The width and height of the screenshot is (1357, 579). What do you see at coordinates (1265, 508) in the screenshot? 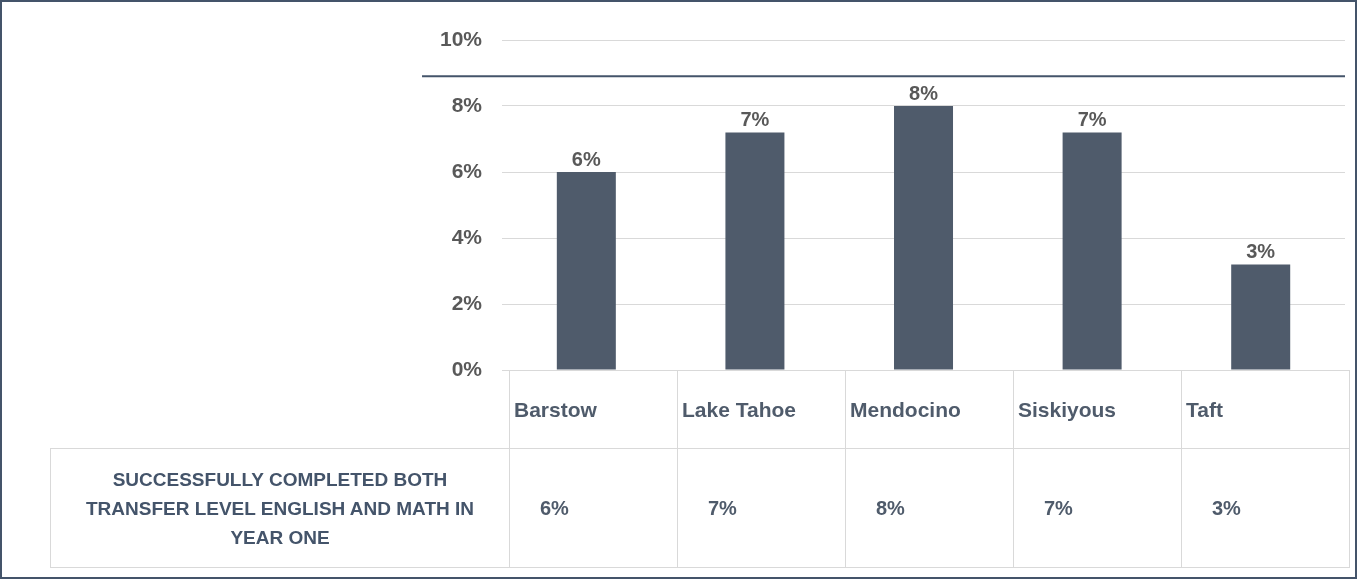
I see `data-label: 3%` at bounding box center [1265, 508].